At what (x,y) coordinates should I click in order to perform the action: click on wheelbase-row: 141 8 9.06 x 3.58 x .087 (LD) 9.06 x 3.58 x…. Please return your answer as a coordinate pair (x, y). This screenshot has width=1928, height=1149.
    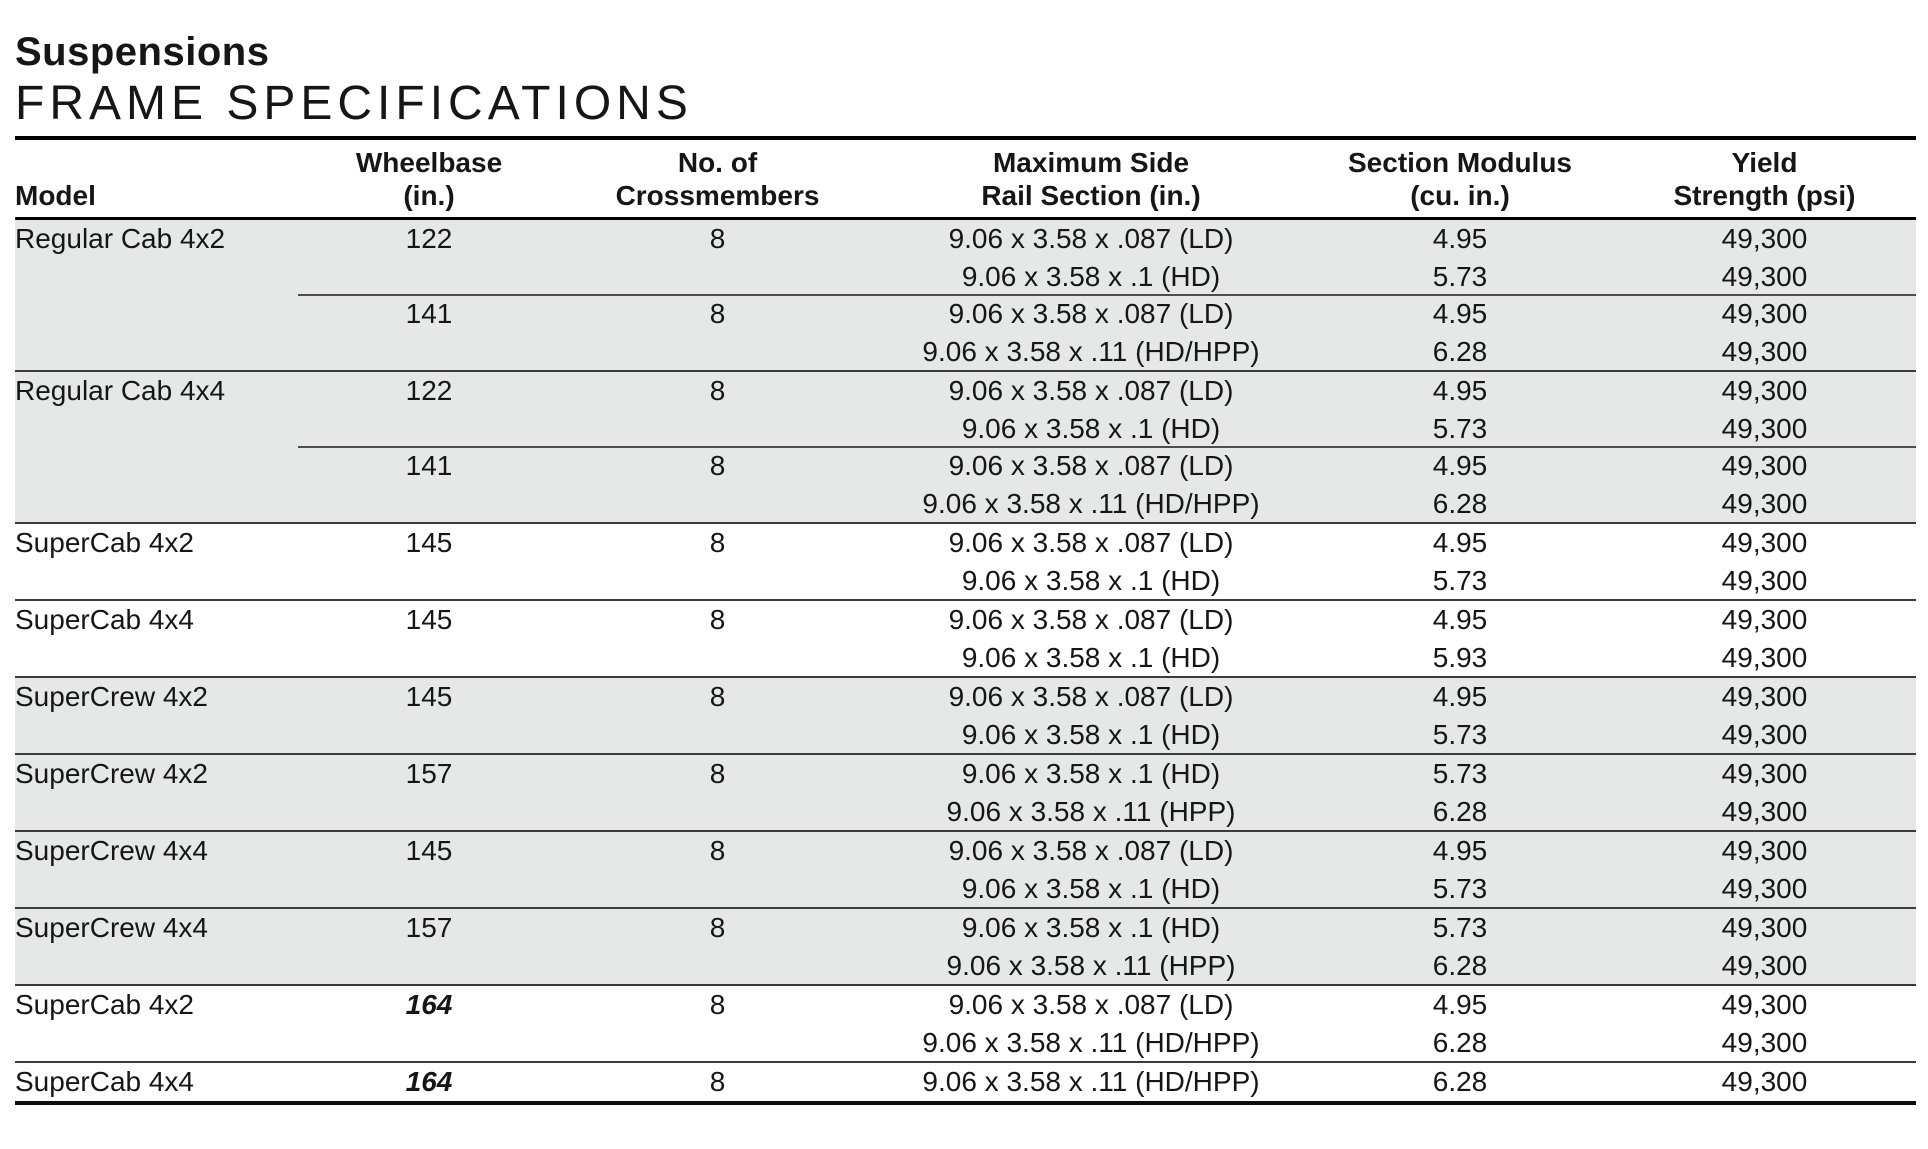
    Looking at the image, I should click on (965, 484).